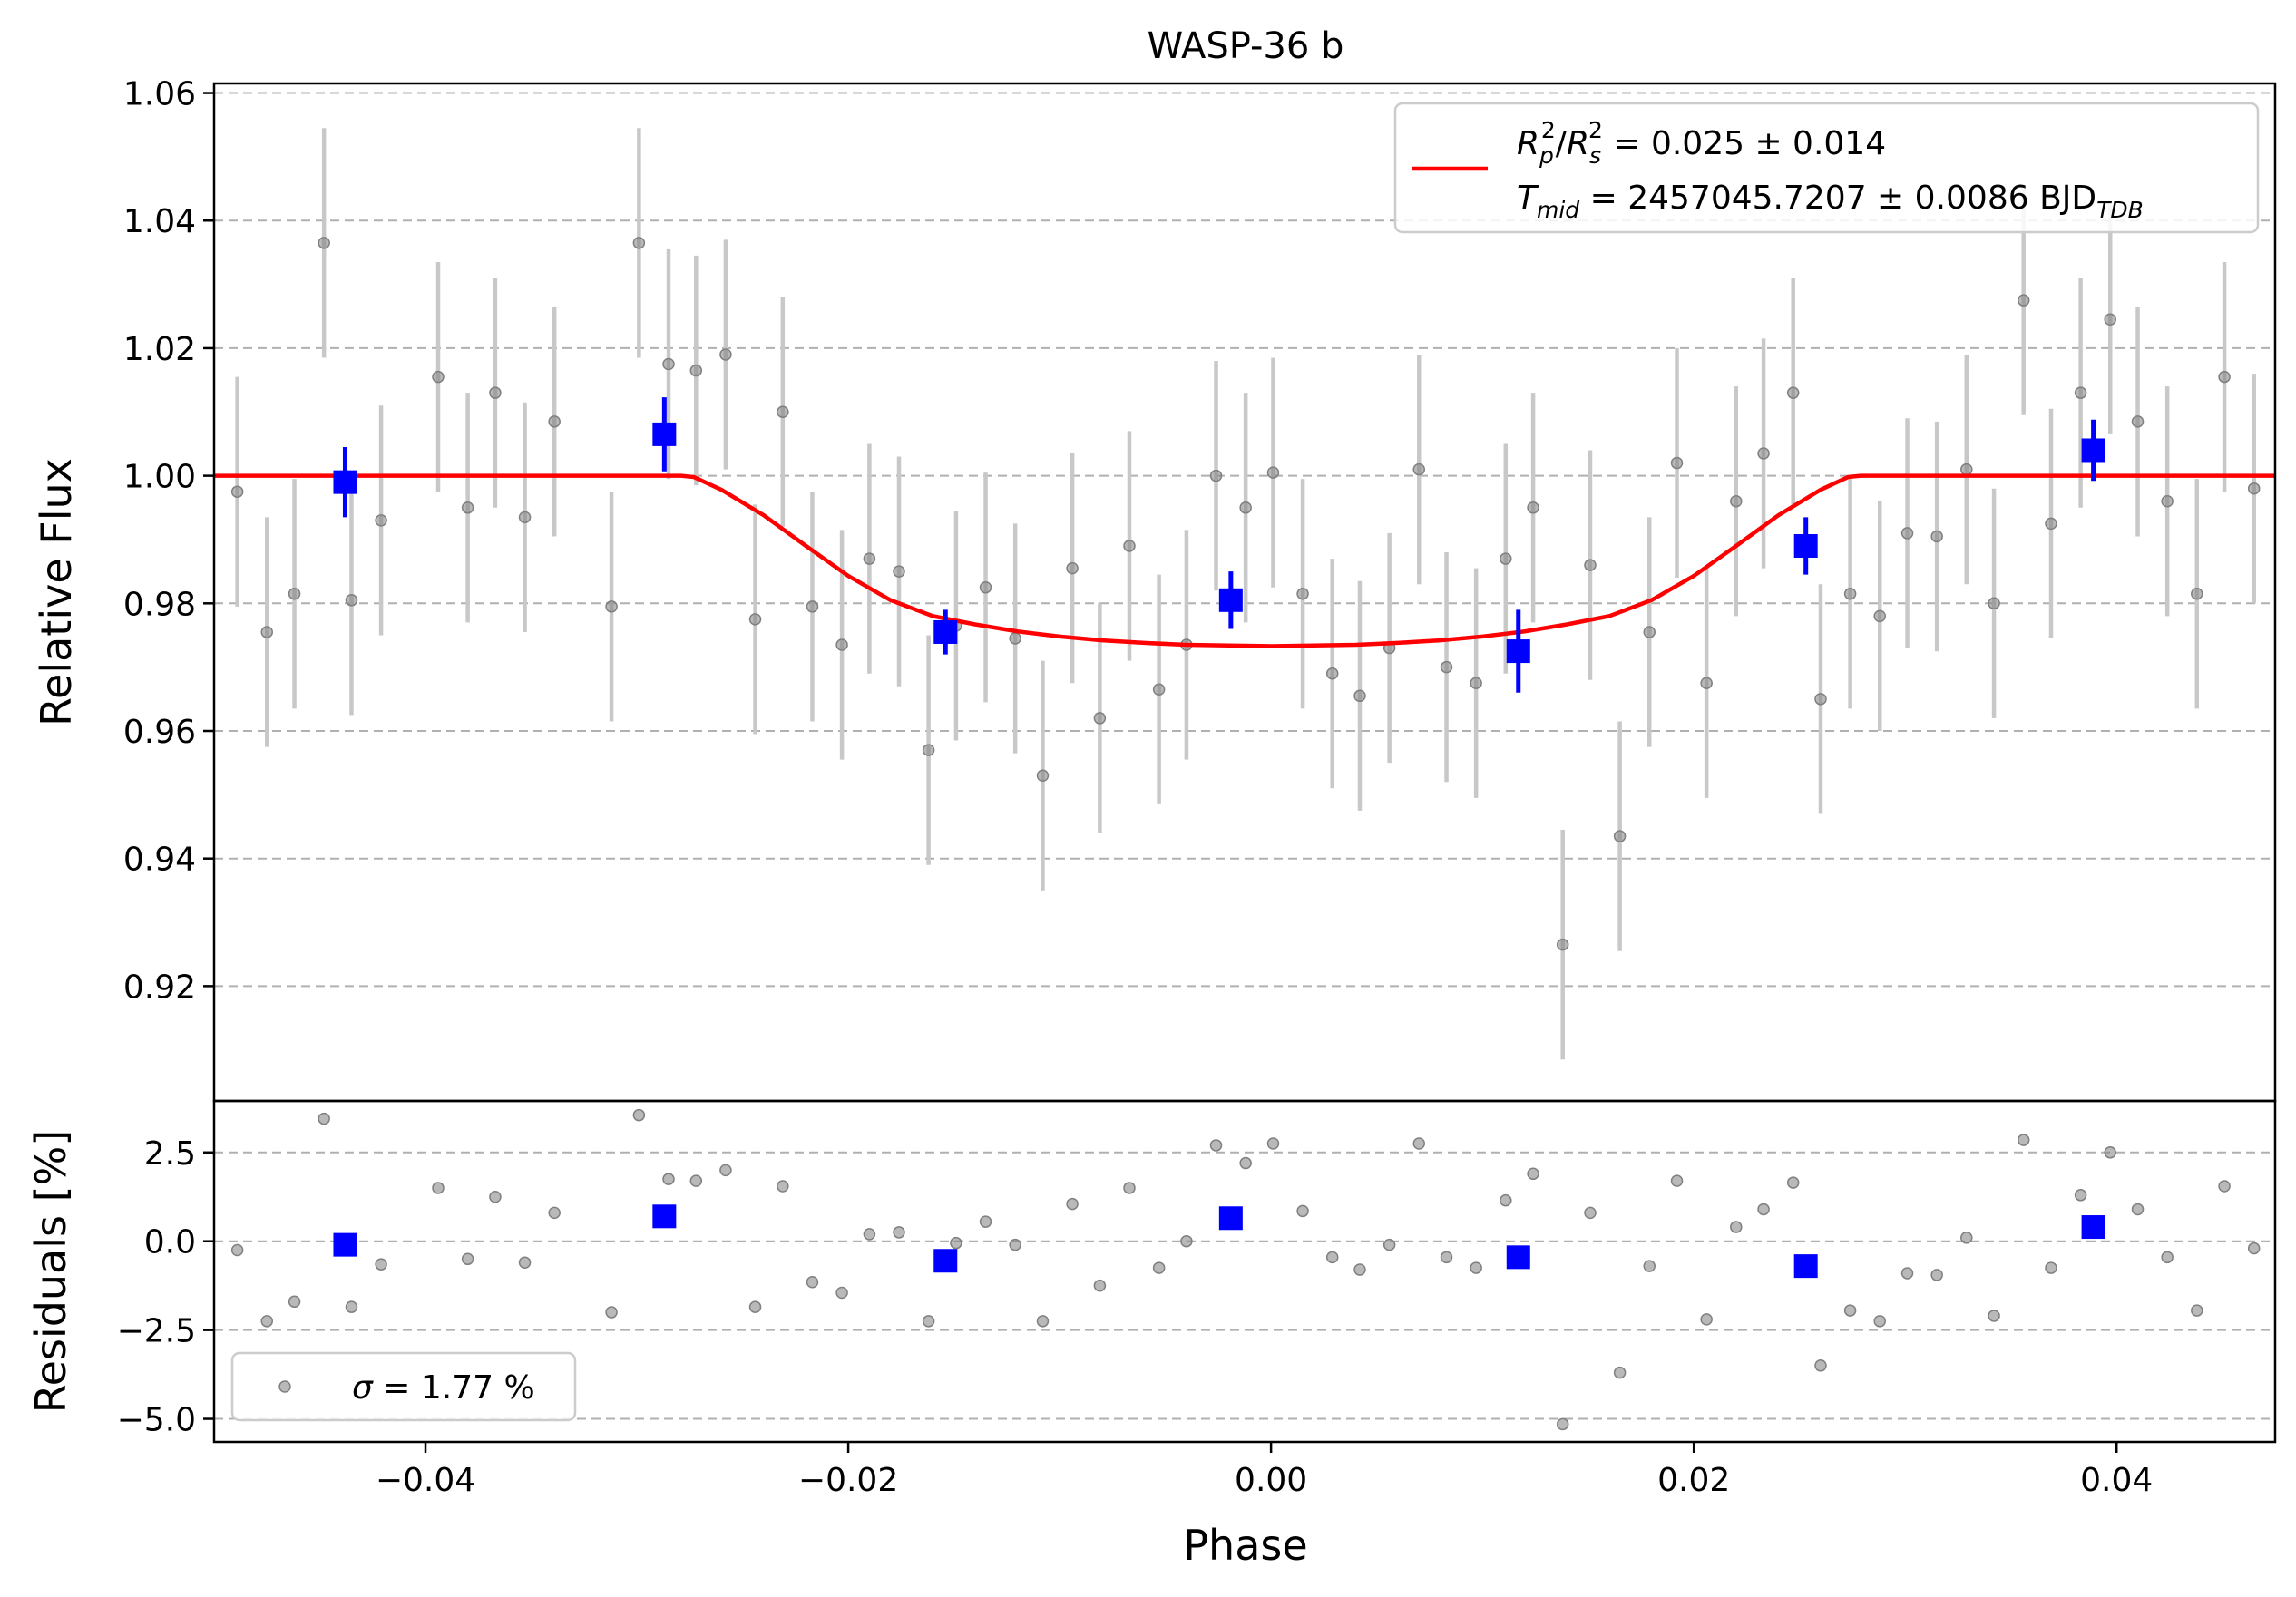  I want to click on phase-tick-label: 0.04, so click(2116, 1480).